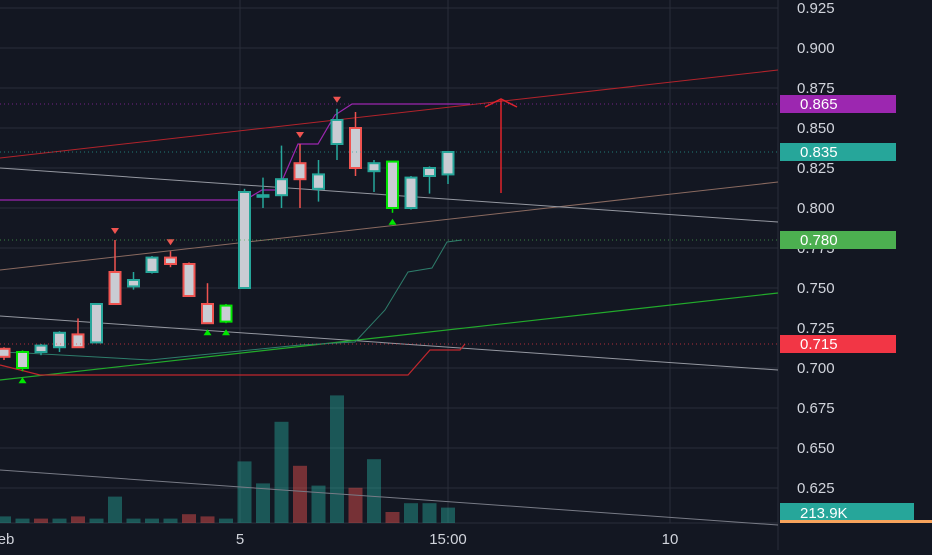 Image resolution: width=932 pixels, height=555 pixels. I want to click on teal-indicator-line, so click(231, 300).